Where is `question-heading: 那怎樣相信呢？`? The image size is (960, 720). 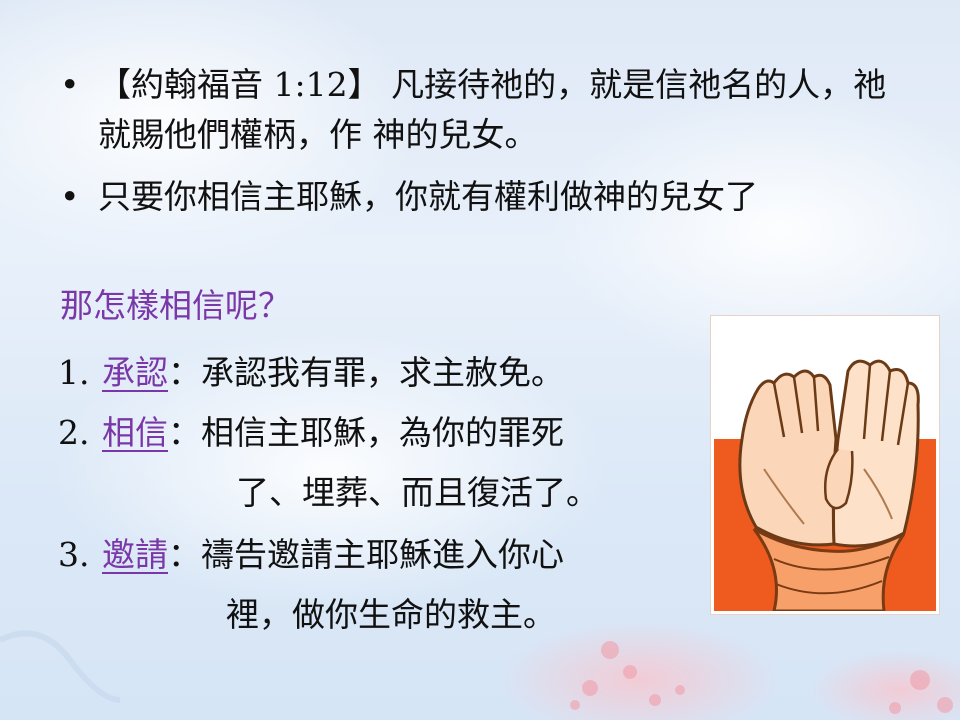
question-heading: 那怎樣相信呢？ is located at coordinates (175, 305).